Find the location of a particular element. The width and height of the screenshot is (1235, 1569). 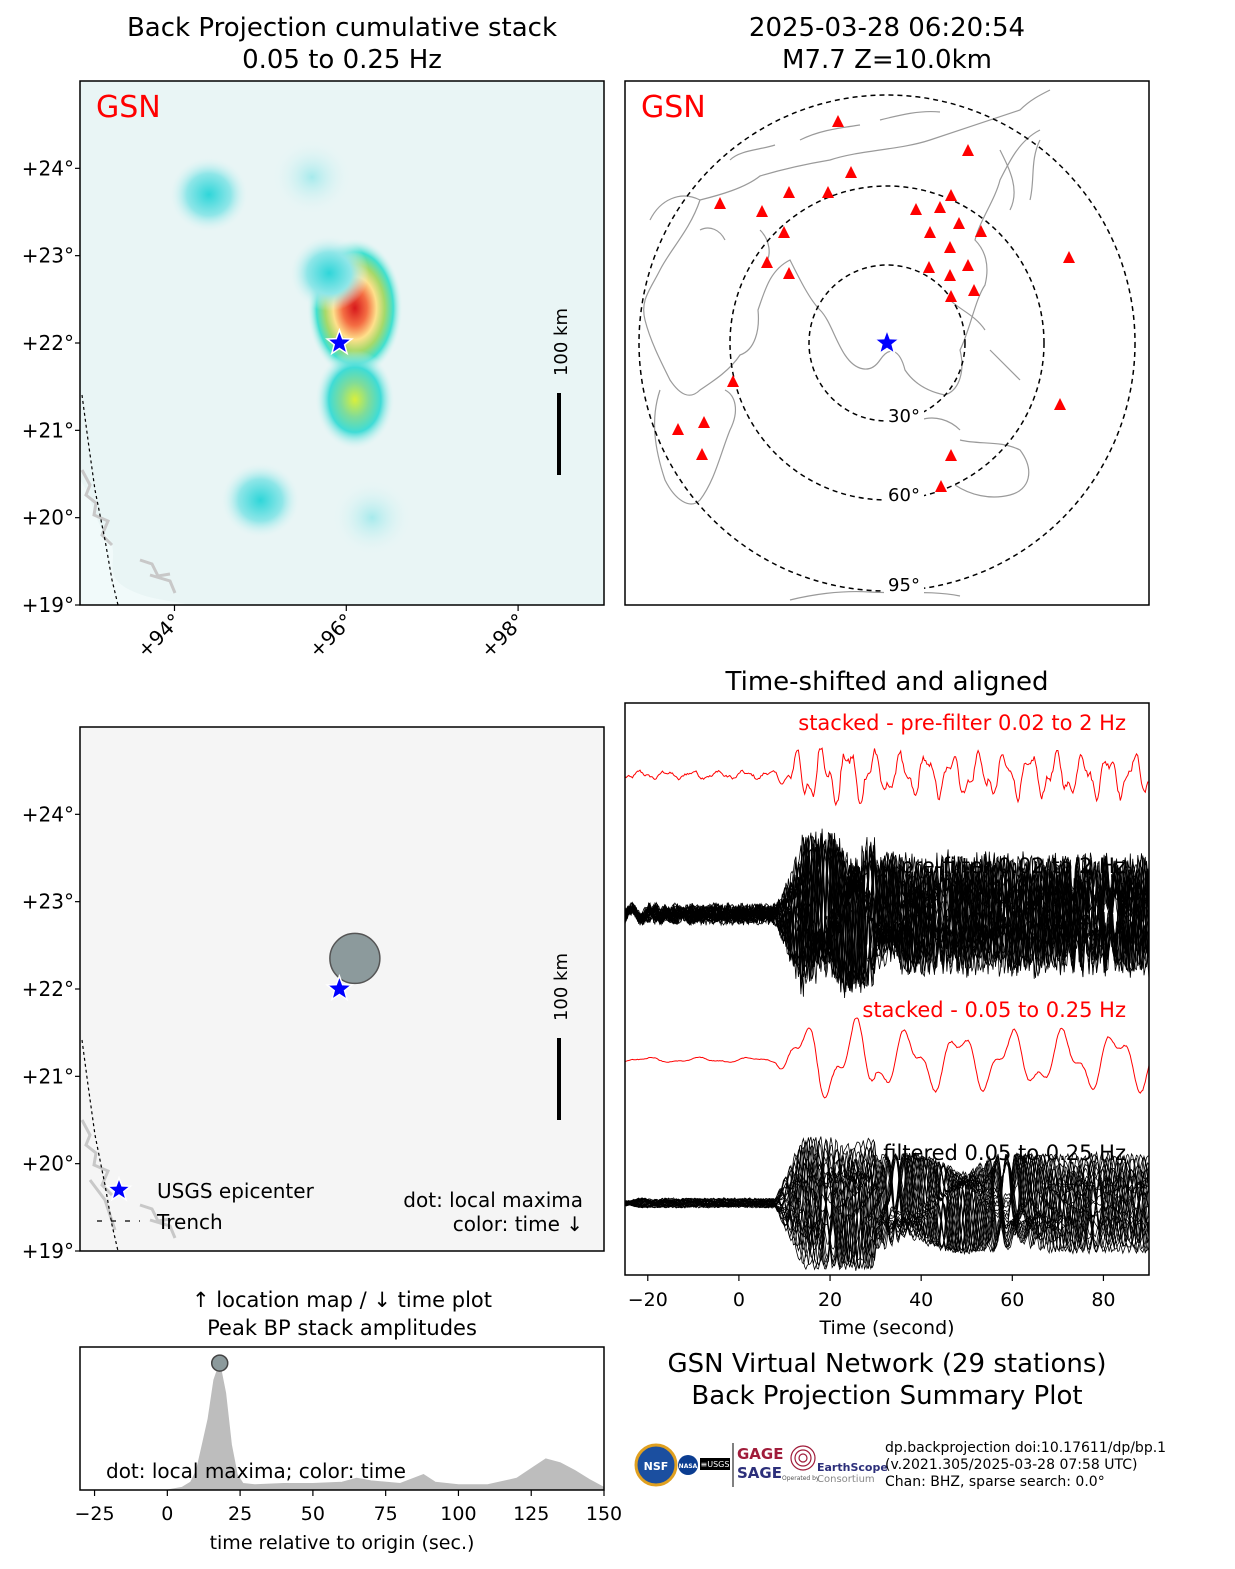

amp-tick-label-100: 100 is located at coordinates (458, 1514).